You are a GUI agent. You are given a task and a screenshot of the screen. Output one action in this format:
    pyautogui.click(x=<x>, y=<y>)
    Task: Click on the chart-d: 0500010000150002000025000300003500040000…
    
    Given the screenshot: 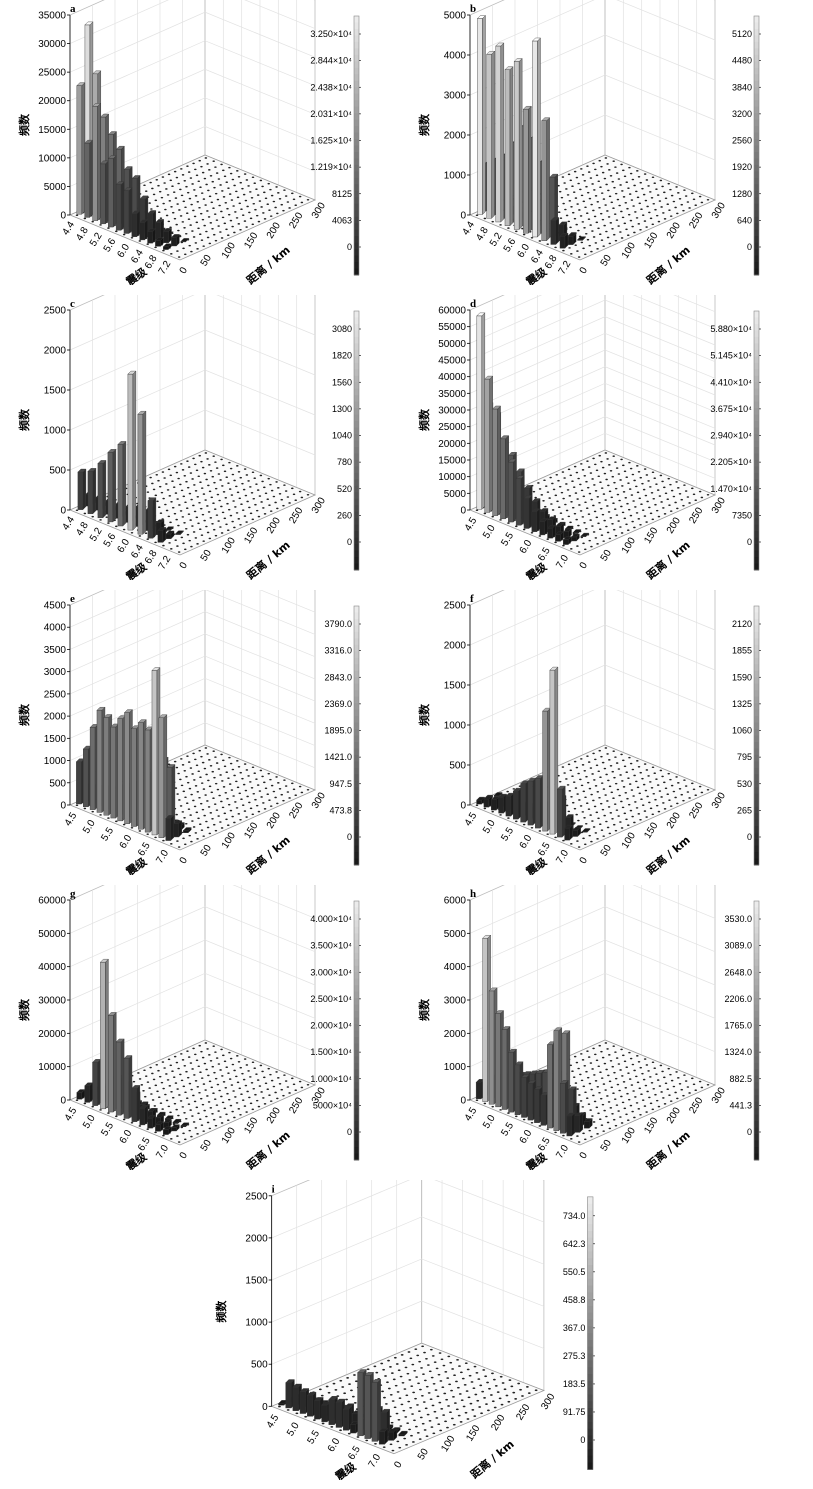 What is the action you would take?
    pyautogui.click(x=589, y=437)
    